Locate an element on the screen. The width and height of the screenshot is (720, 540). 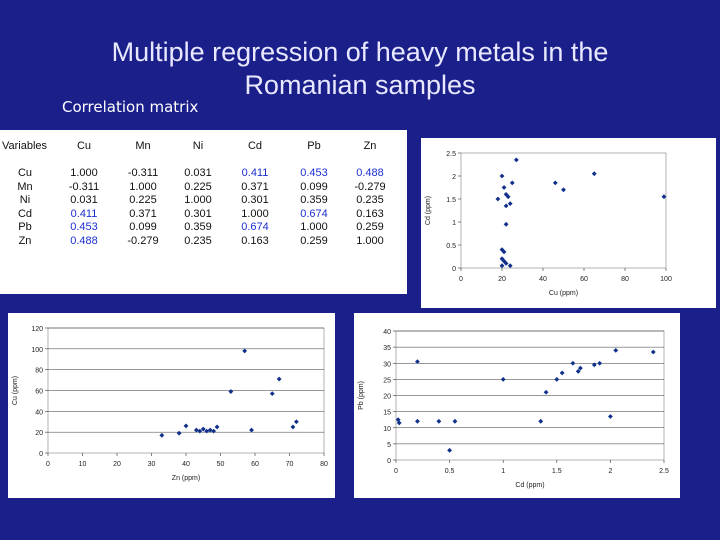
x-axis-label: Zn (ppm) is located at coordinates (186, 478).